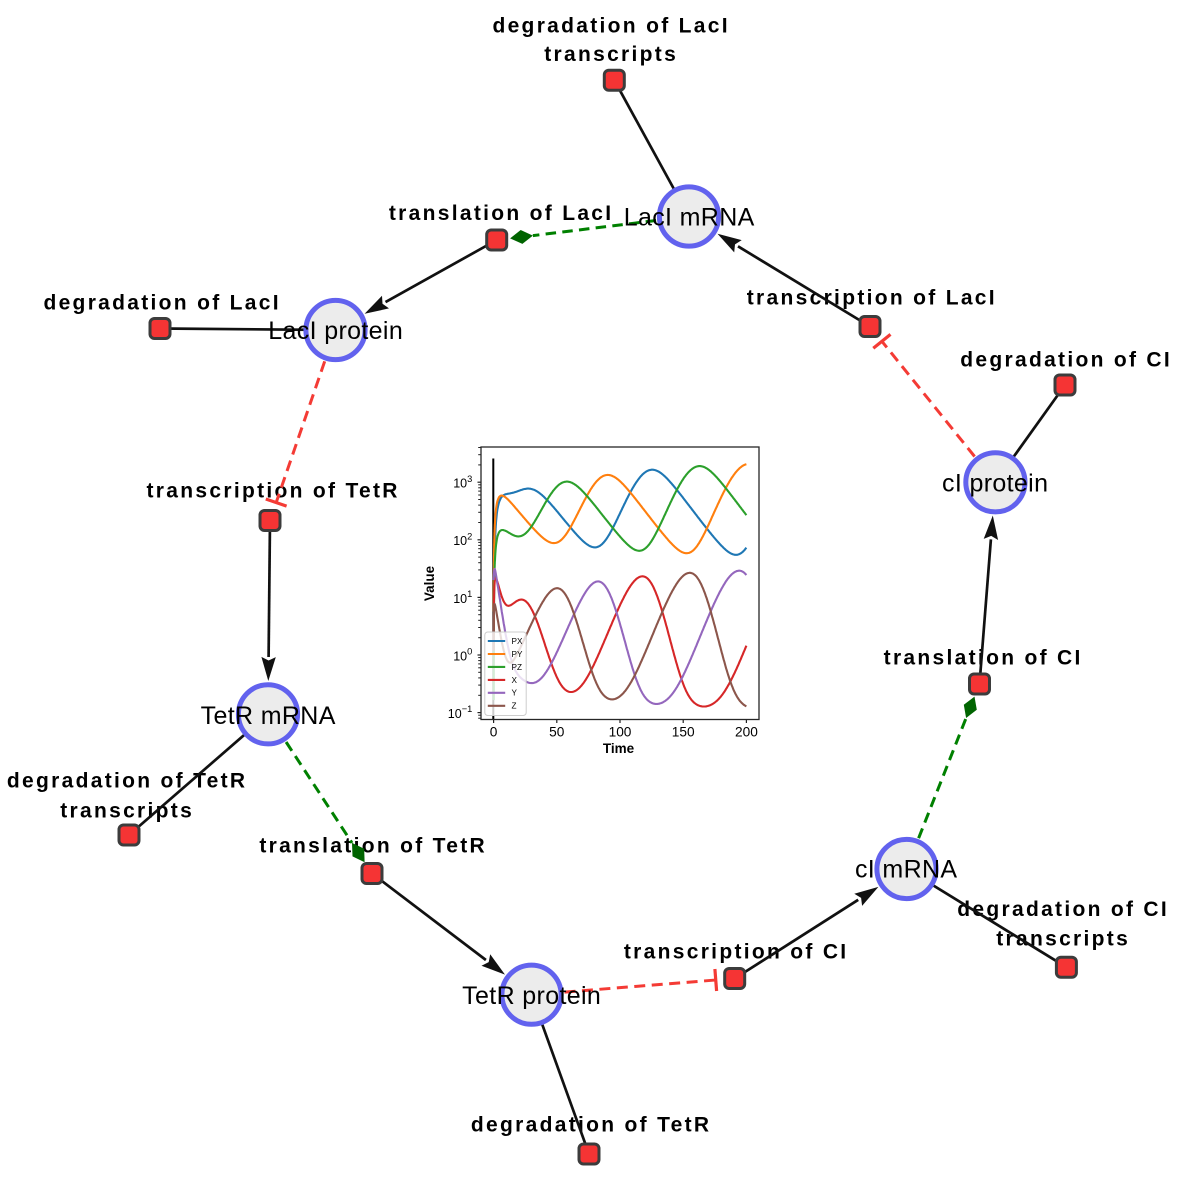 The width and height of the screenshot is (1189, 1200). Describe the element at coordinates (619, 748) in the screenshot. I see `svg-text: Time` at that location.